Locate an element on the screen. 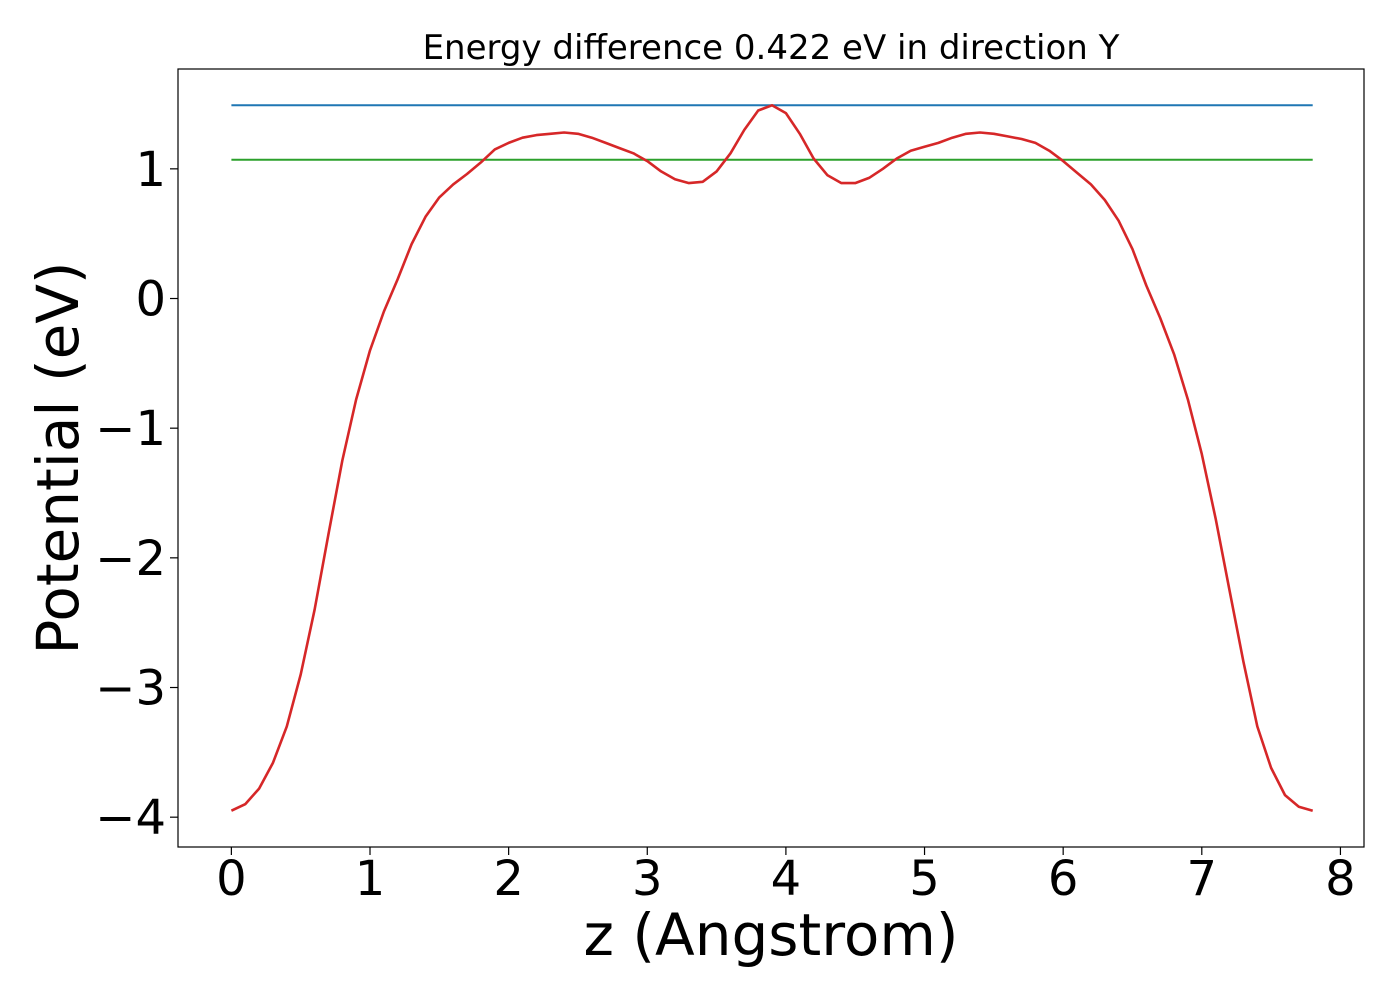 Image resolution: width=1400 pixels, height=1000 pixels. x-tick-label: 8 is located at coordinates (1340, 879).